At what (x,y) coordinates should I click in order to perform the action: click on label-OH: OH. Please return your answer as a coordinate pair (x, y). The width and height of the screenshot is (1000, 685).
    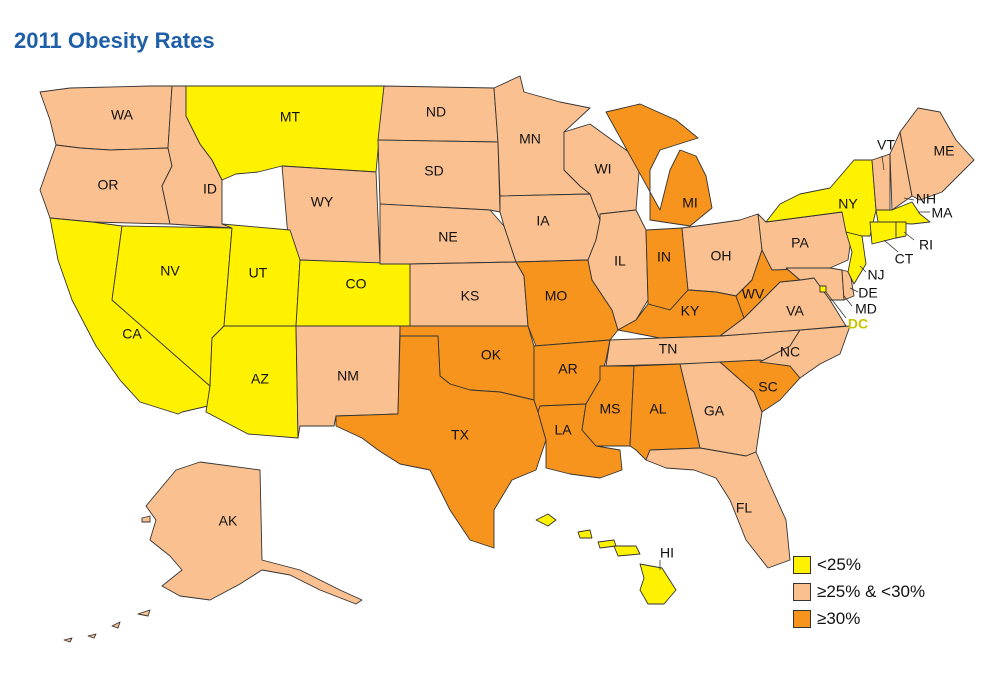
    Looking at the image, I should click on (721, 256).